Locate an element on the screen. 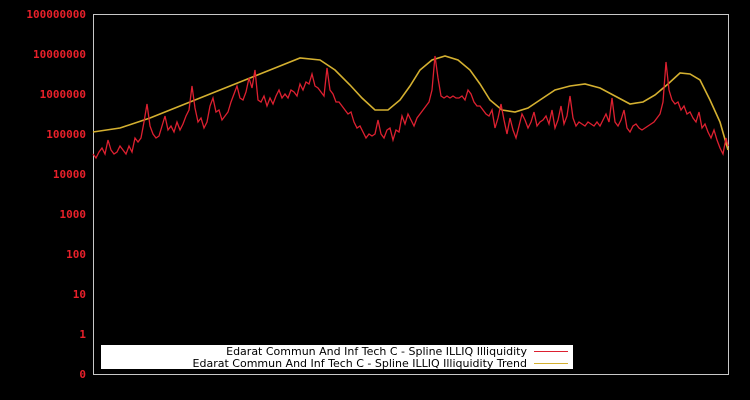 The height and width of the screenshot is (400, 750). y-tick-label: 1000 is located at coordinates (73, 214).